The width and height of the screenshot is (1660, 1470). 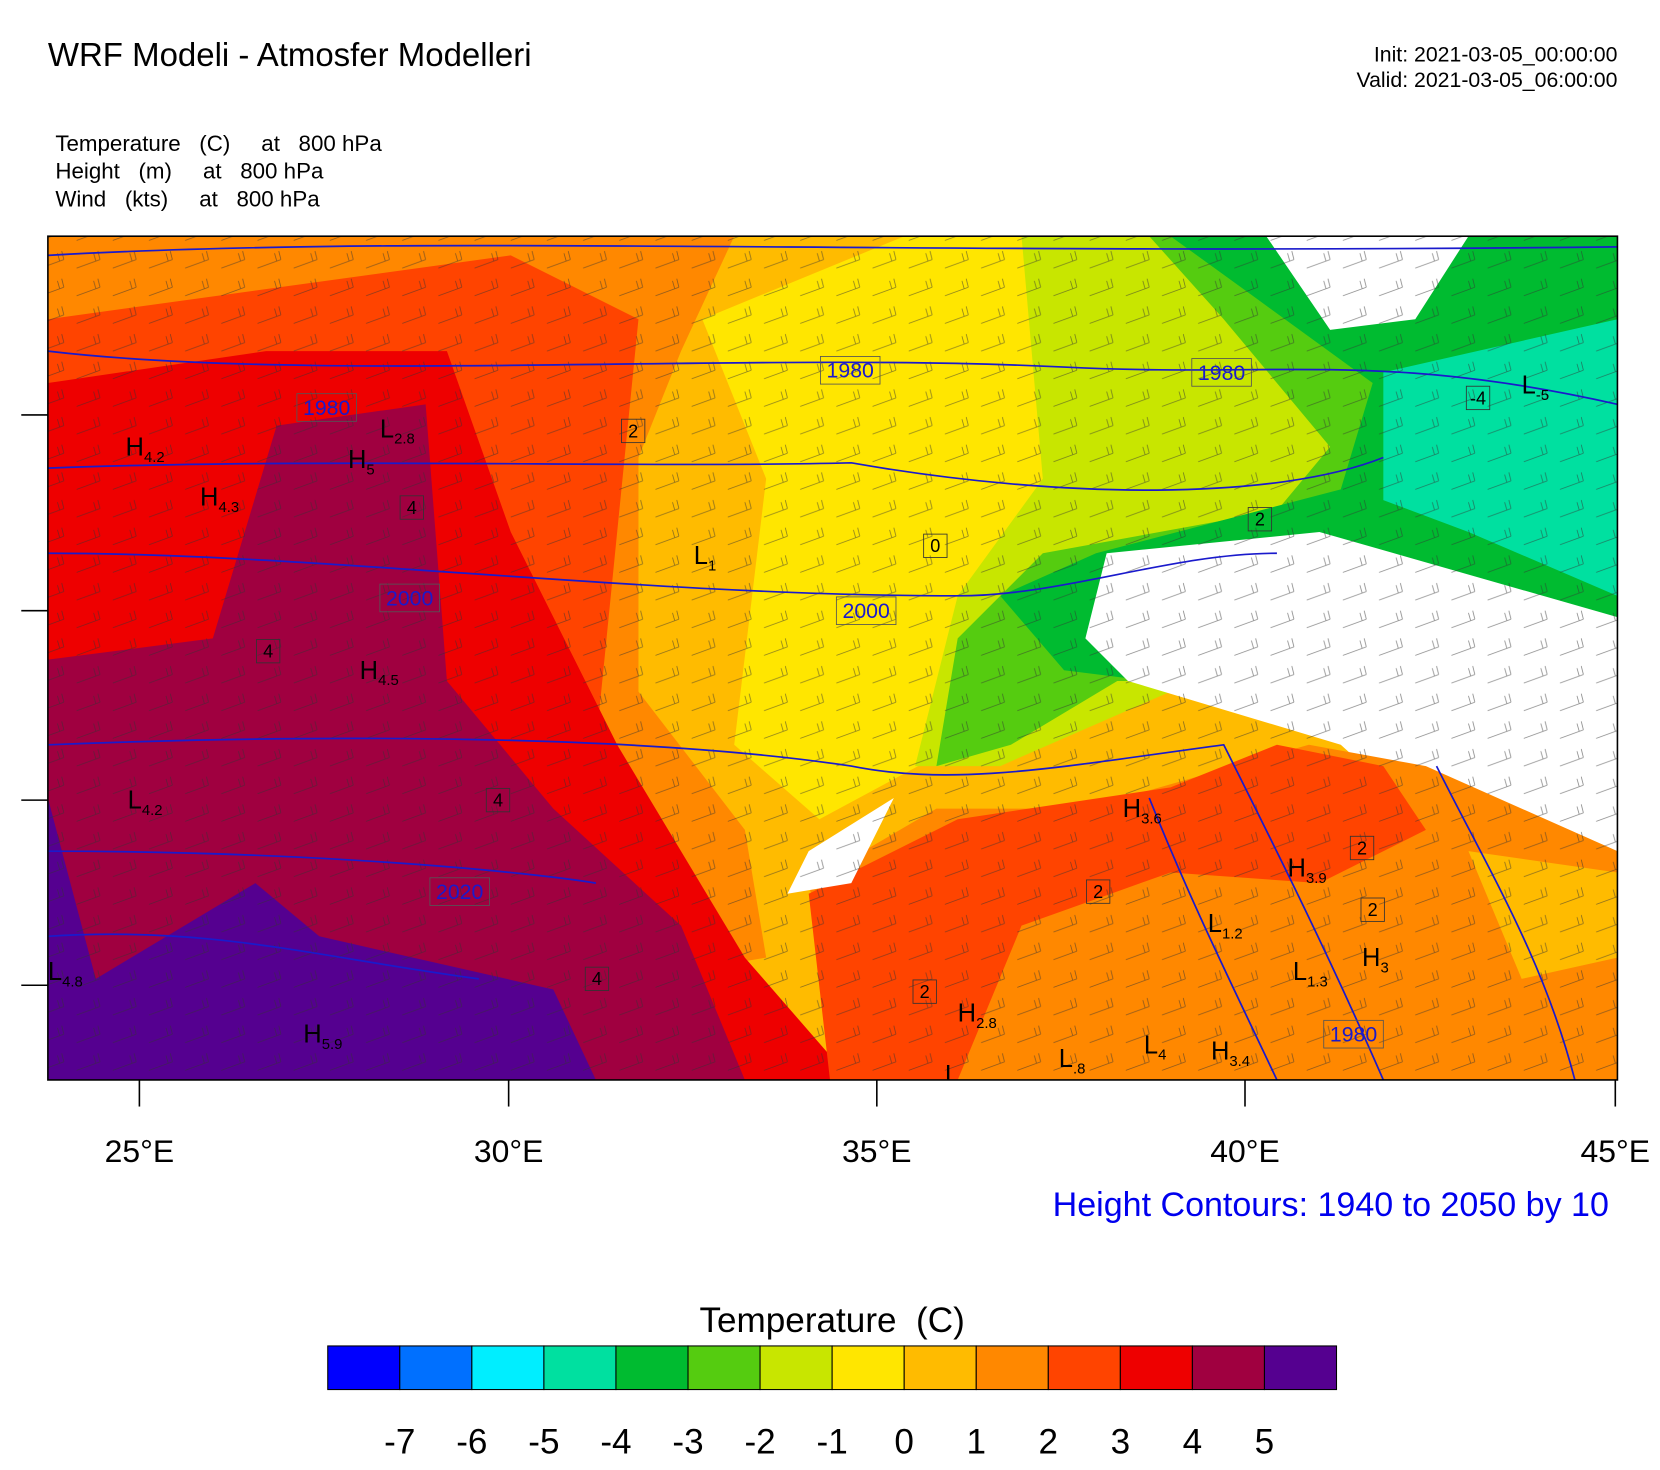 What do you see at coordinates (397, 431) in the screenshot?
I see `extremum: L2.8` at bounding box center [397, 431].